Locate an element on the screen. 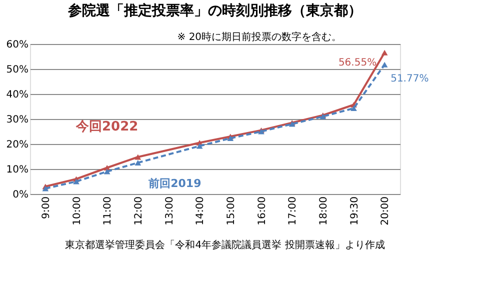 This screenshot has height=289, width=481. series-label: 今回2022 is located at coordinates (106, 127).